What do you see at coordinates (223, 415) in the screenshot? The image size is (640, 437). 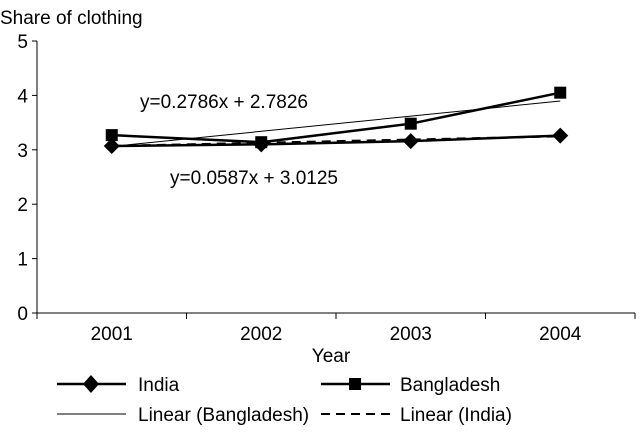 I see `legend-linear-bangladesh-label: Linear (Bangladesh)` at bounding box center [223, 415].